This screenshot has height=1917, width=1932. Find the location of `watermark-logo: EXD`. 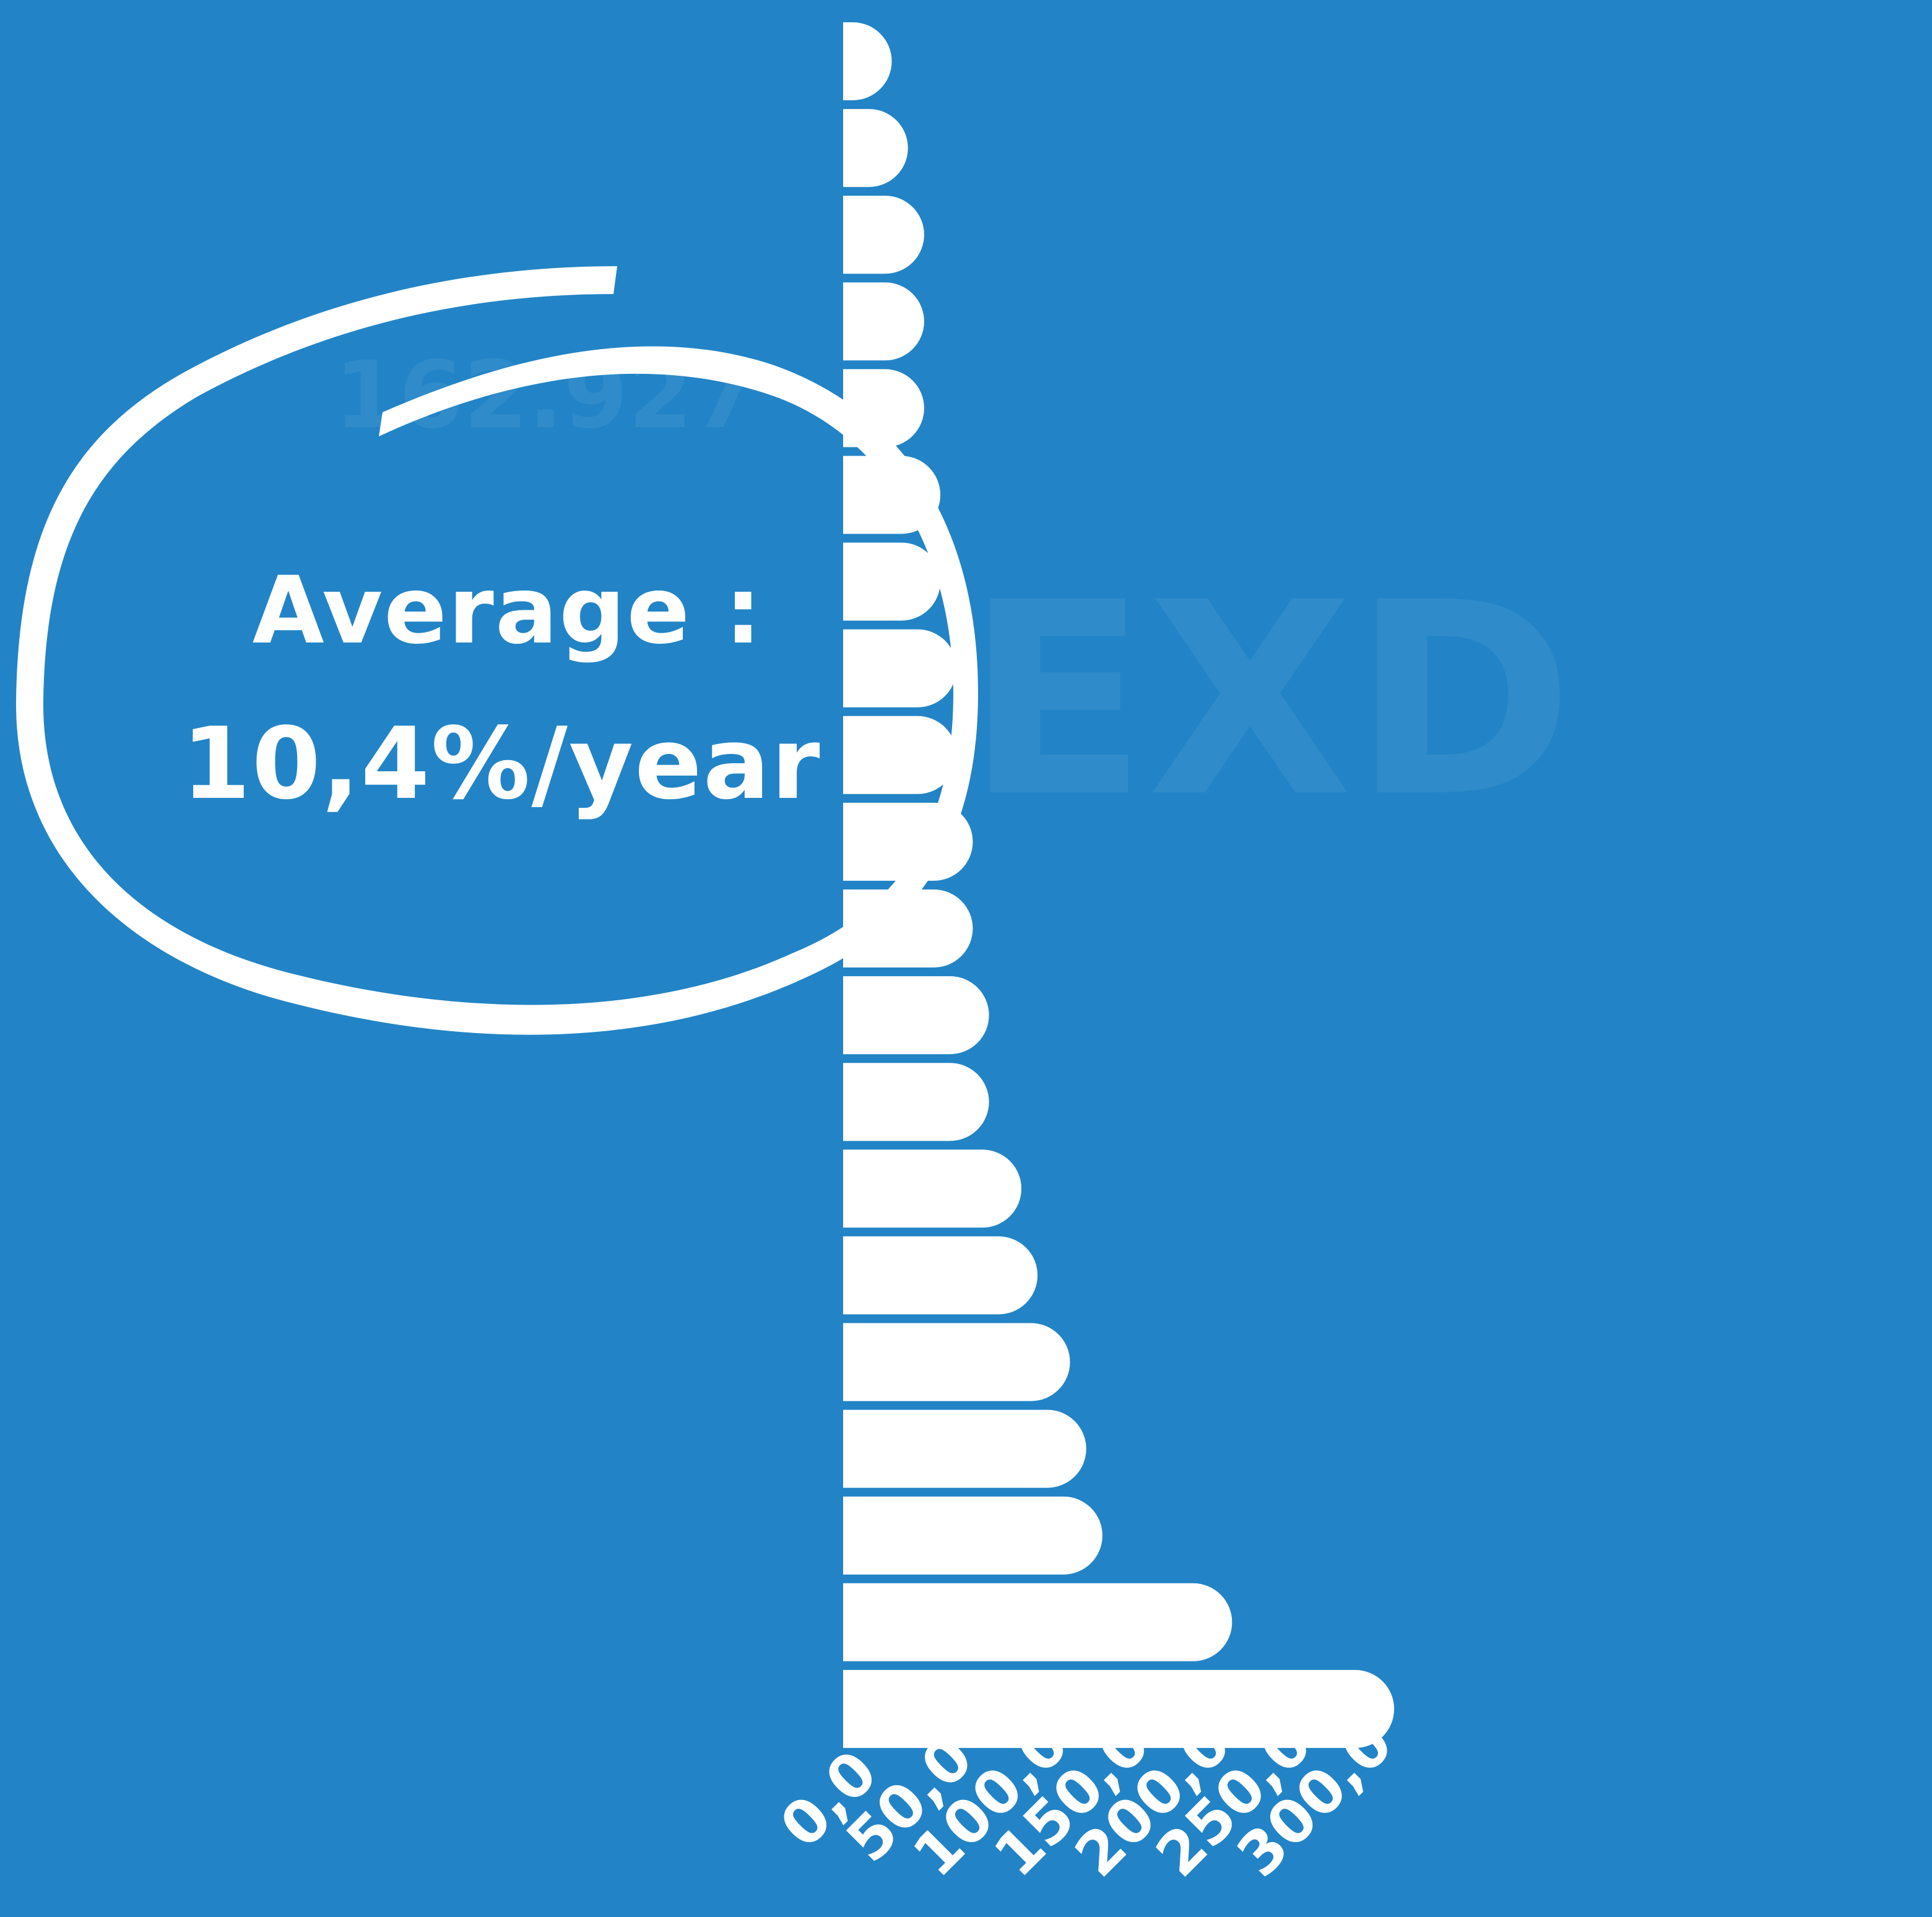

watermark-logo: EXD is located at coordinates (1270, 700).